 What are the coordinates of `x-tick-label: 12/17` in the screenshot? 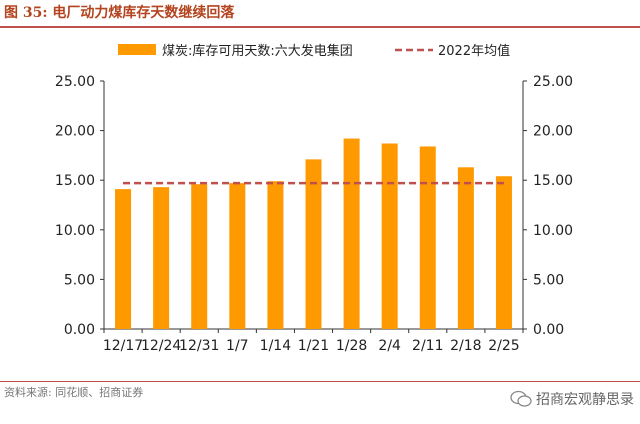 It's located at (123, 346).